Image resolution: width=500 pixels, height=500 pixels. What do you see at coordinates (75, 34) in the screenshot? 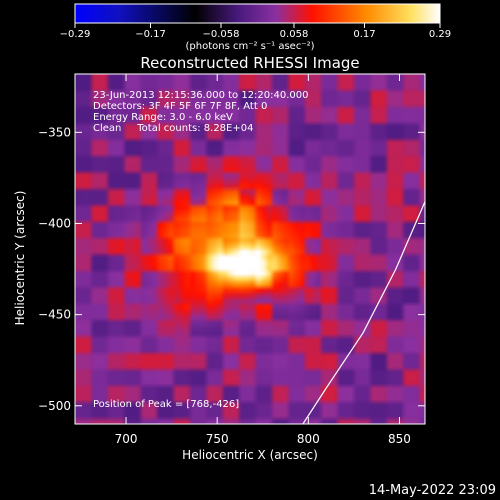
I see `colorbar-tick-label: −0.29` at bounding box center [75, 34].